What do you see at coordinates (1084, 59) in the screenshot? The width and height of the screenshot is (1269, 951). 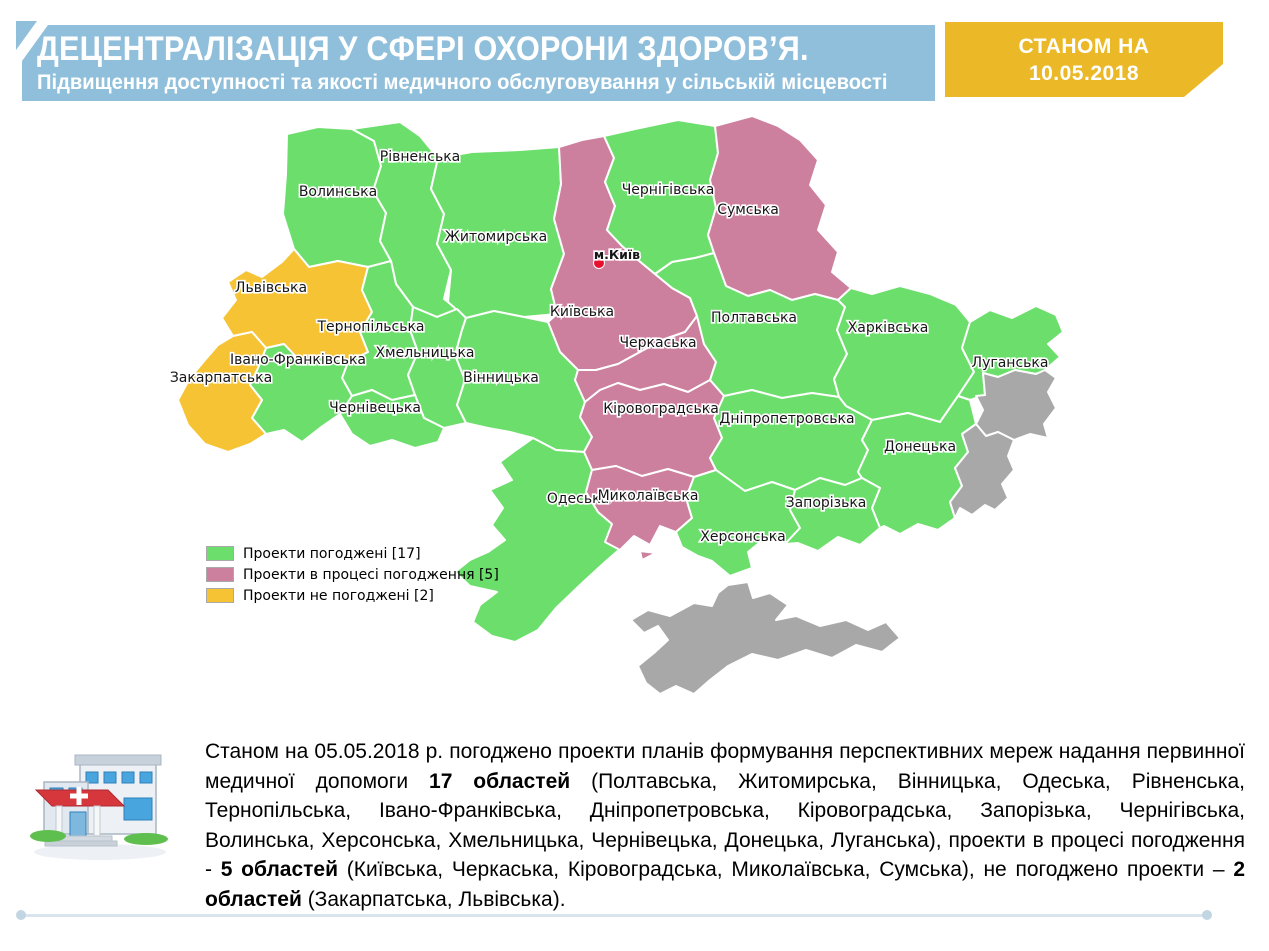 I see `date-badge: СТАНОМ НА 10.05.2018` at bounding box center [1084, 59].